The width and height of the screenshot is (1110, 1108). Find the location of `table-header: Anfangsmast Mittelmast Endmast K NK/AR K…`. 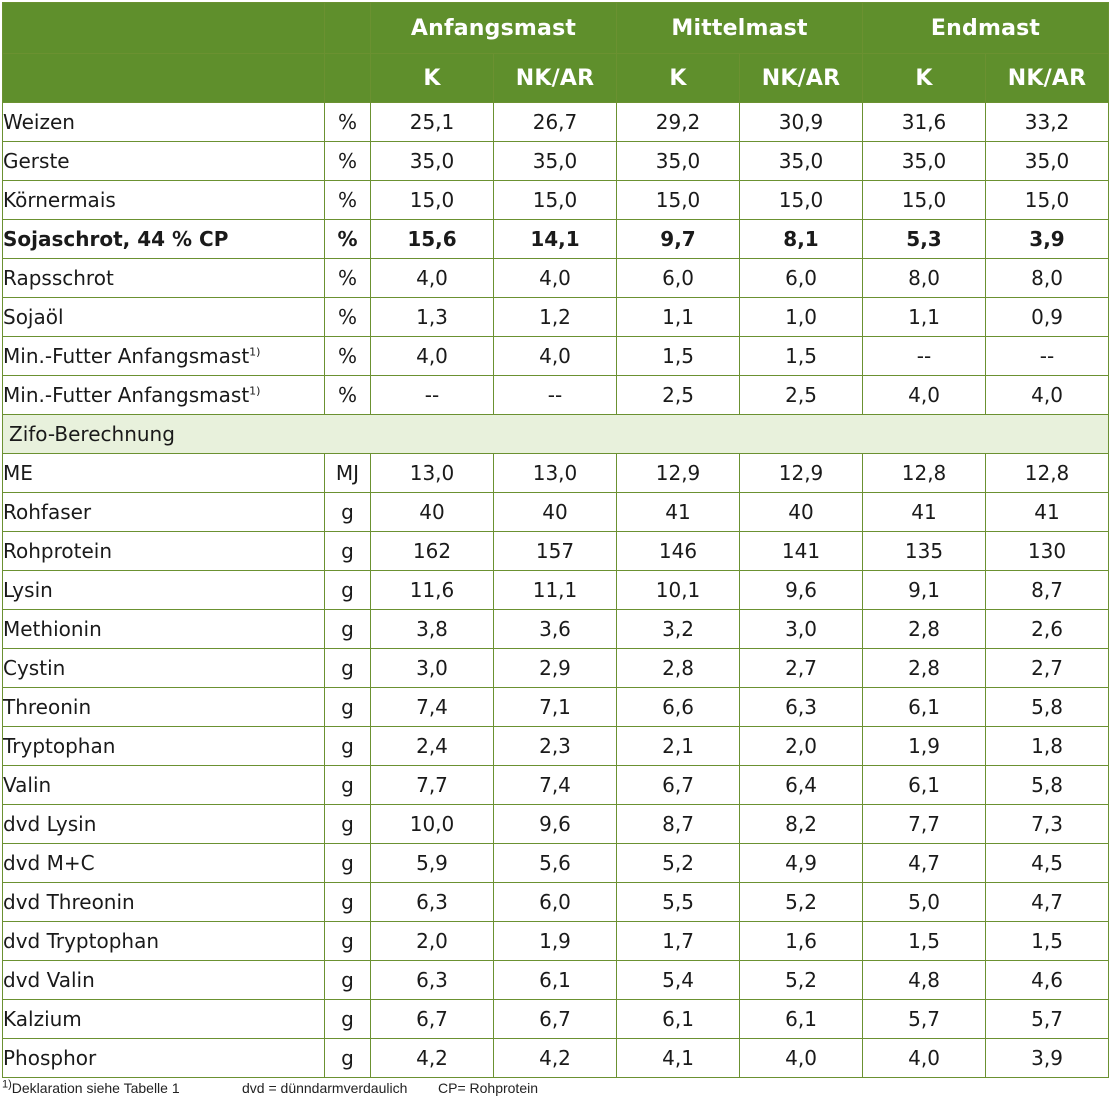

table-header: Anfangsmast Mittelmast Endmast K NK/AR K… is located at coordinates (556, 52).